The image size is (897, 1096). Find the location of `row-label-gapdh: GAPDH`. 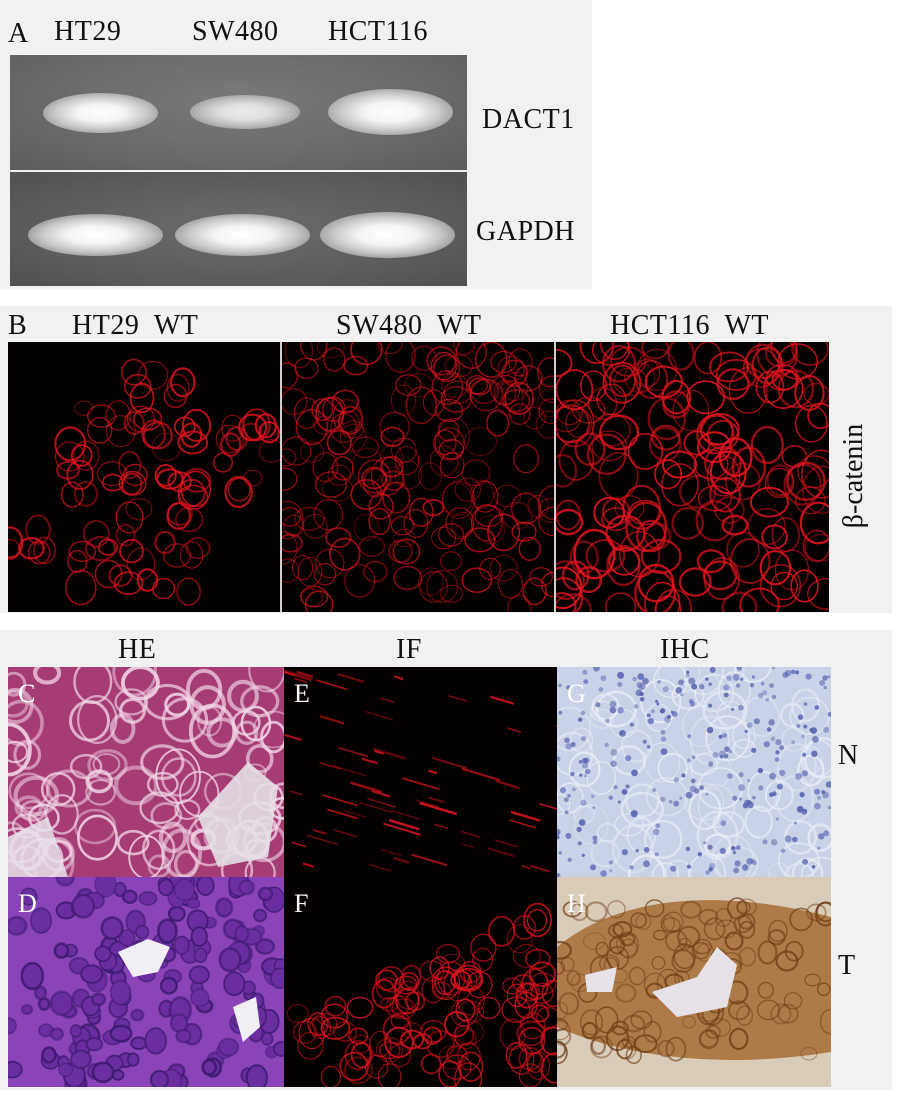

row-label-gapdh: GAPDH is located at coordinates (525, 231).